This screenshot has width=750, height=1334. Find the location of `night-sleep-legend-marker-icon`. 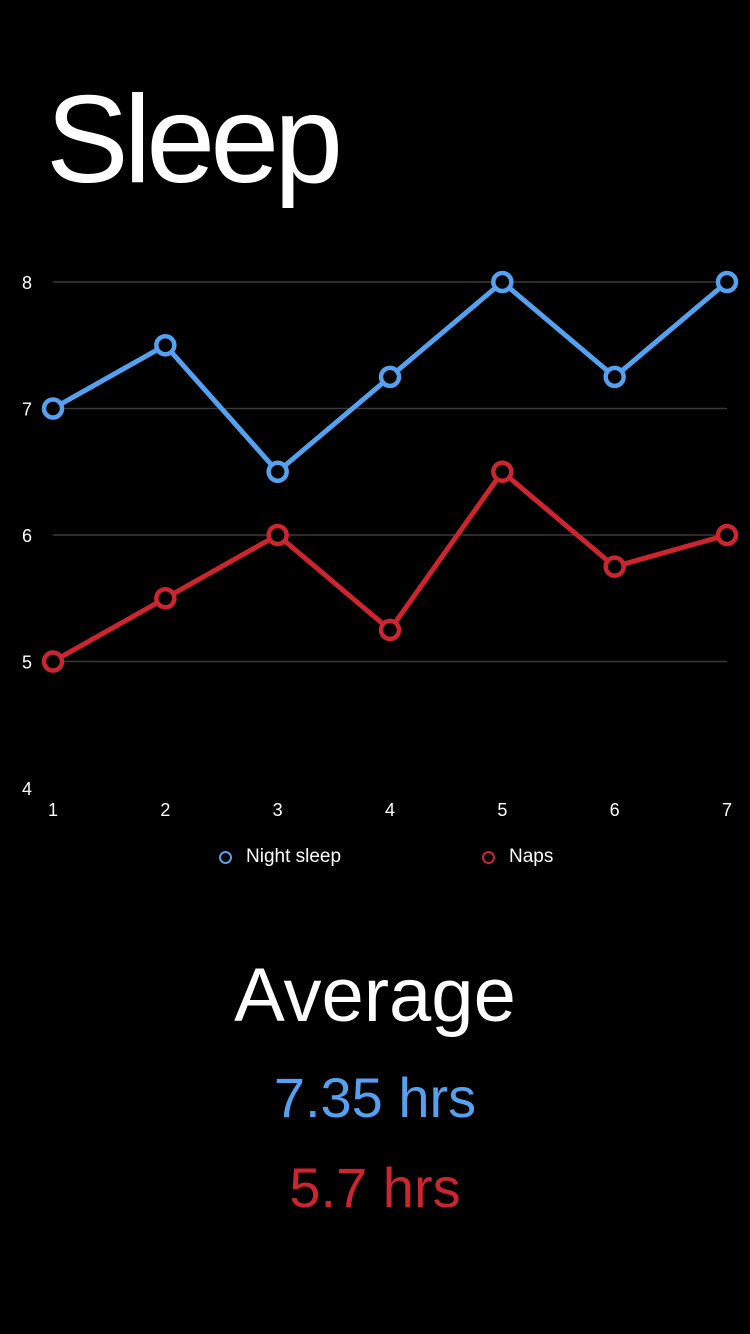

night-sleep-legend-marker-icon is located at coordinates (225, 857).